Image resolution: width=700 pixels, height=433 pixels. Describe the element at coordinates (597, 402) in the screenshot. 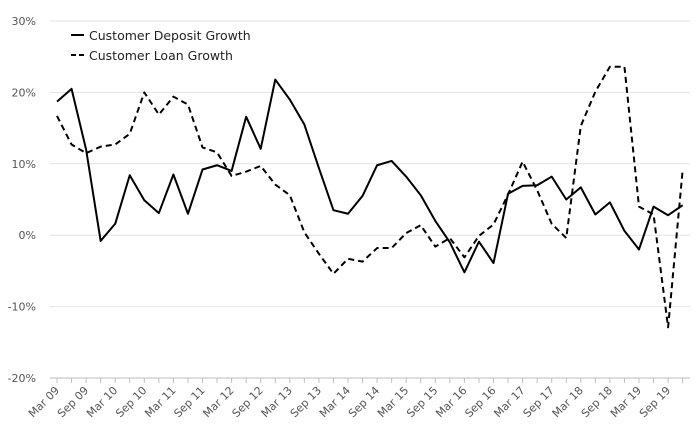

I see `x-tick-label: Sep 18` at that location.